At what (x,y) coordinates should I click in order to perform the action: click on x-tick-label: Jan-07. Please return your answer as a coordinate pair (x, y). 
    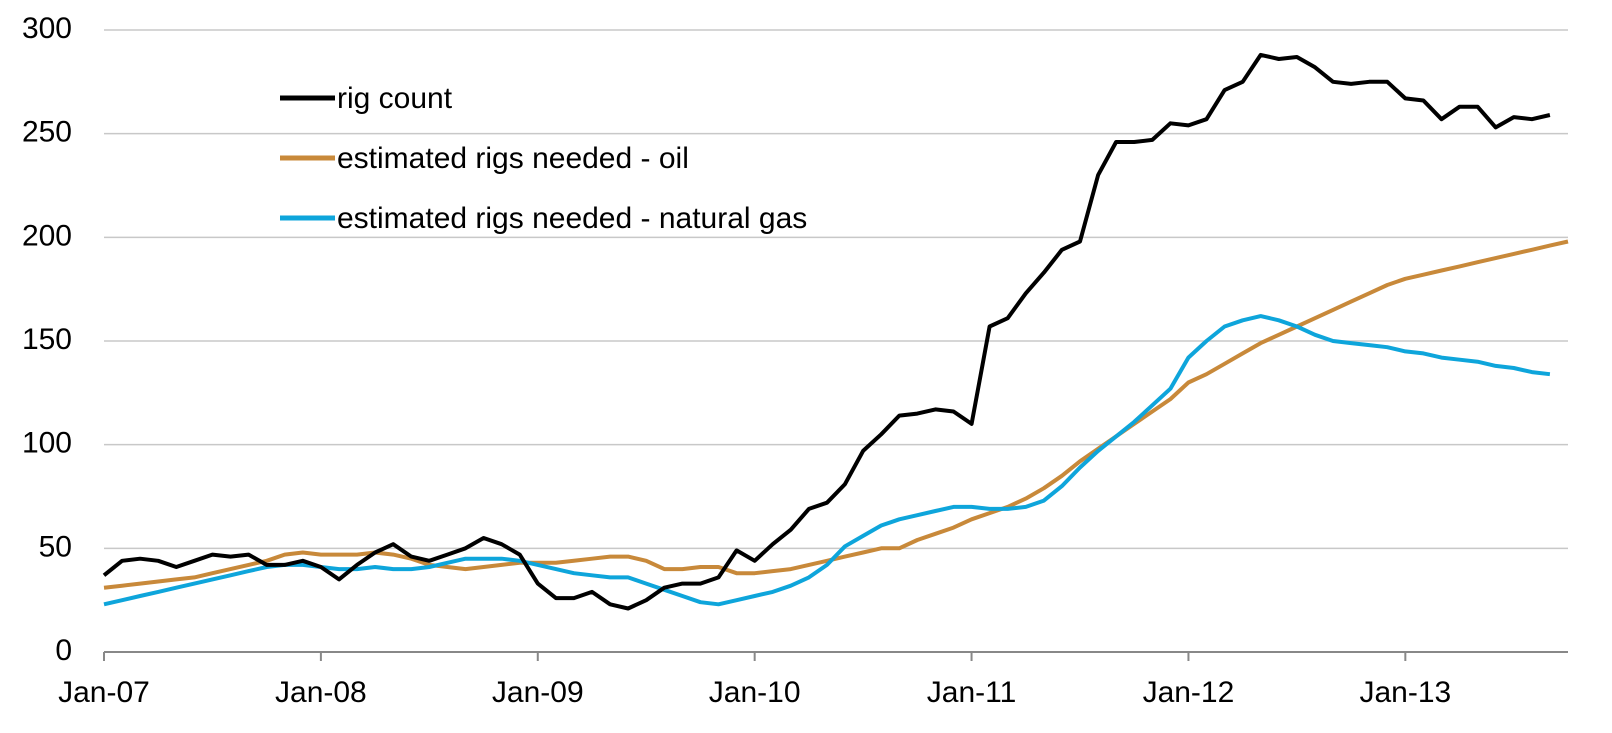
    Looking at the image, I should click on (104, 692).